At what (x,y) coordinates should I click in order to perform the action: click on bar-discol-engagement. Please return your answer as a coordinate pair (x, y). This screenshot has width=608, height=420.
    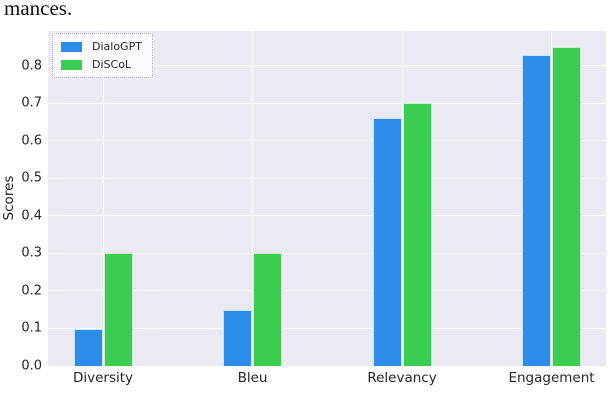
    Looking at the image, I should click on (566, 206).